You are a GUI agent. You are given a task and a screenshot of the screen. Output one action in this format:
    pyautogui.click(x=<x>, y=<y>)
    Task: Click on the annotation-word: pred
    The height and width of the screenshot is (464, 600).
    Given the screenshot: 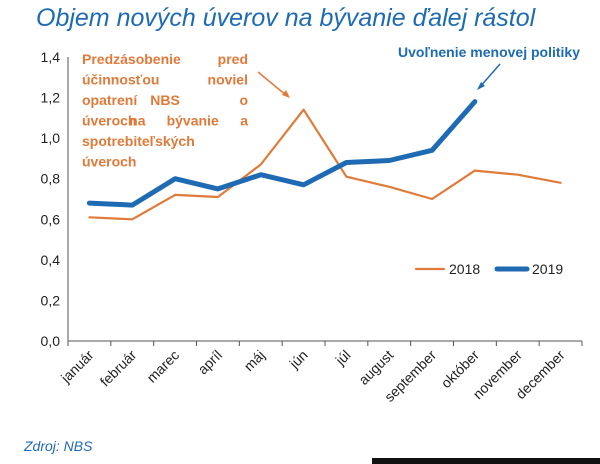 What is the action you would take?
    pyautogui.click(x=233, y=59)
    